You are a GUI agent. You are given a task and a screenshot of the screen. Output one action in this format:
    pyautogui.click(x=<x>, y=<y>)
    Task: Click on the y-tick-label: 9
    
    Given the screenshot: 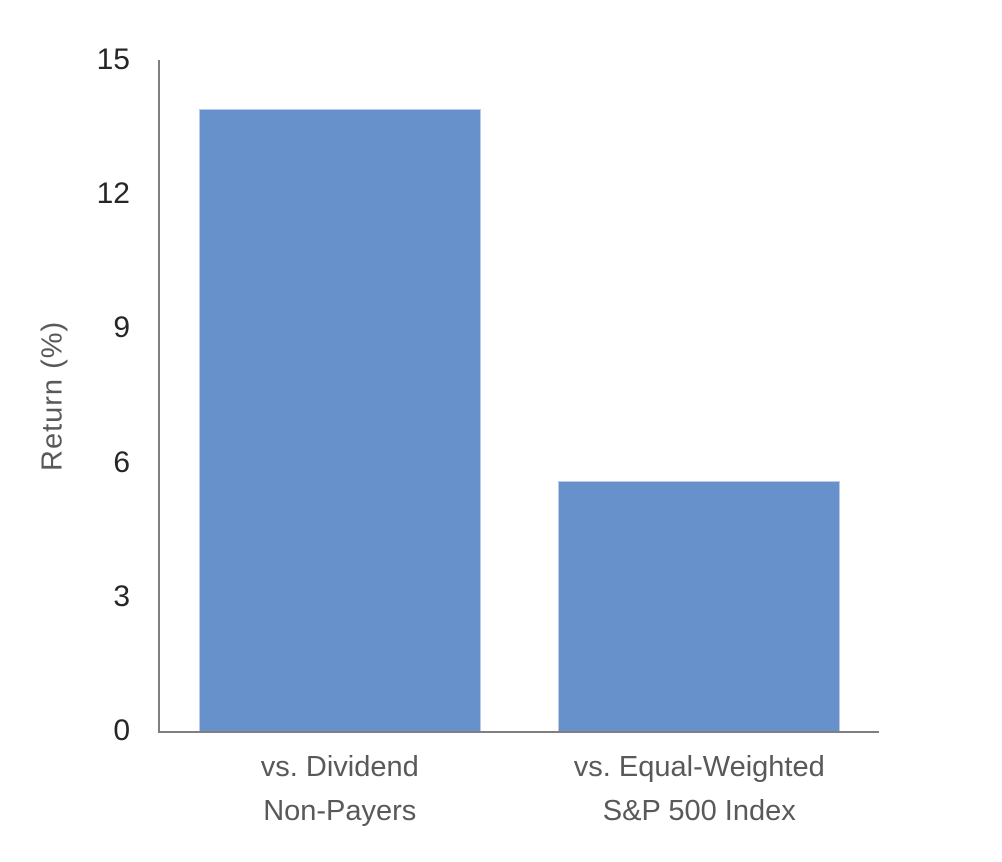 What is the action you would take?
    pyautogui.click(x=121, y=328)
    